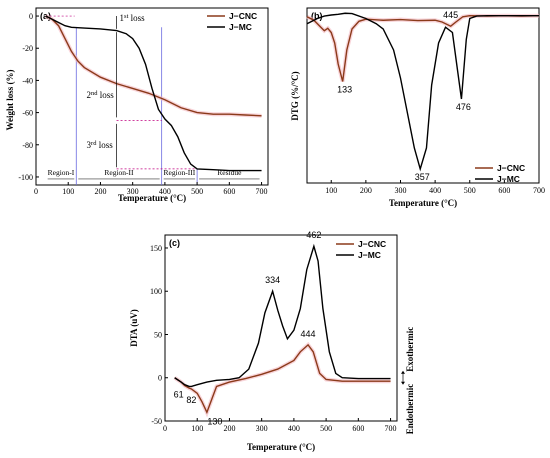 The height and width of the screenshot is (458, 550). Describe the element at coordinates (295, 95) in the screenshot. I see `panel-b-ylabel: DTG (%/°C)` at that location.